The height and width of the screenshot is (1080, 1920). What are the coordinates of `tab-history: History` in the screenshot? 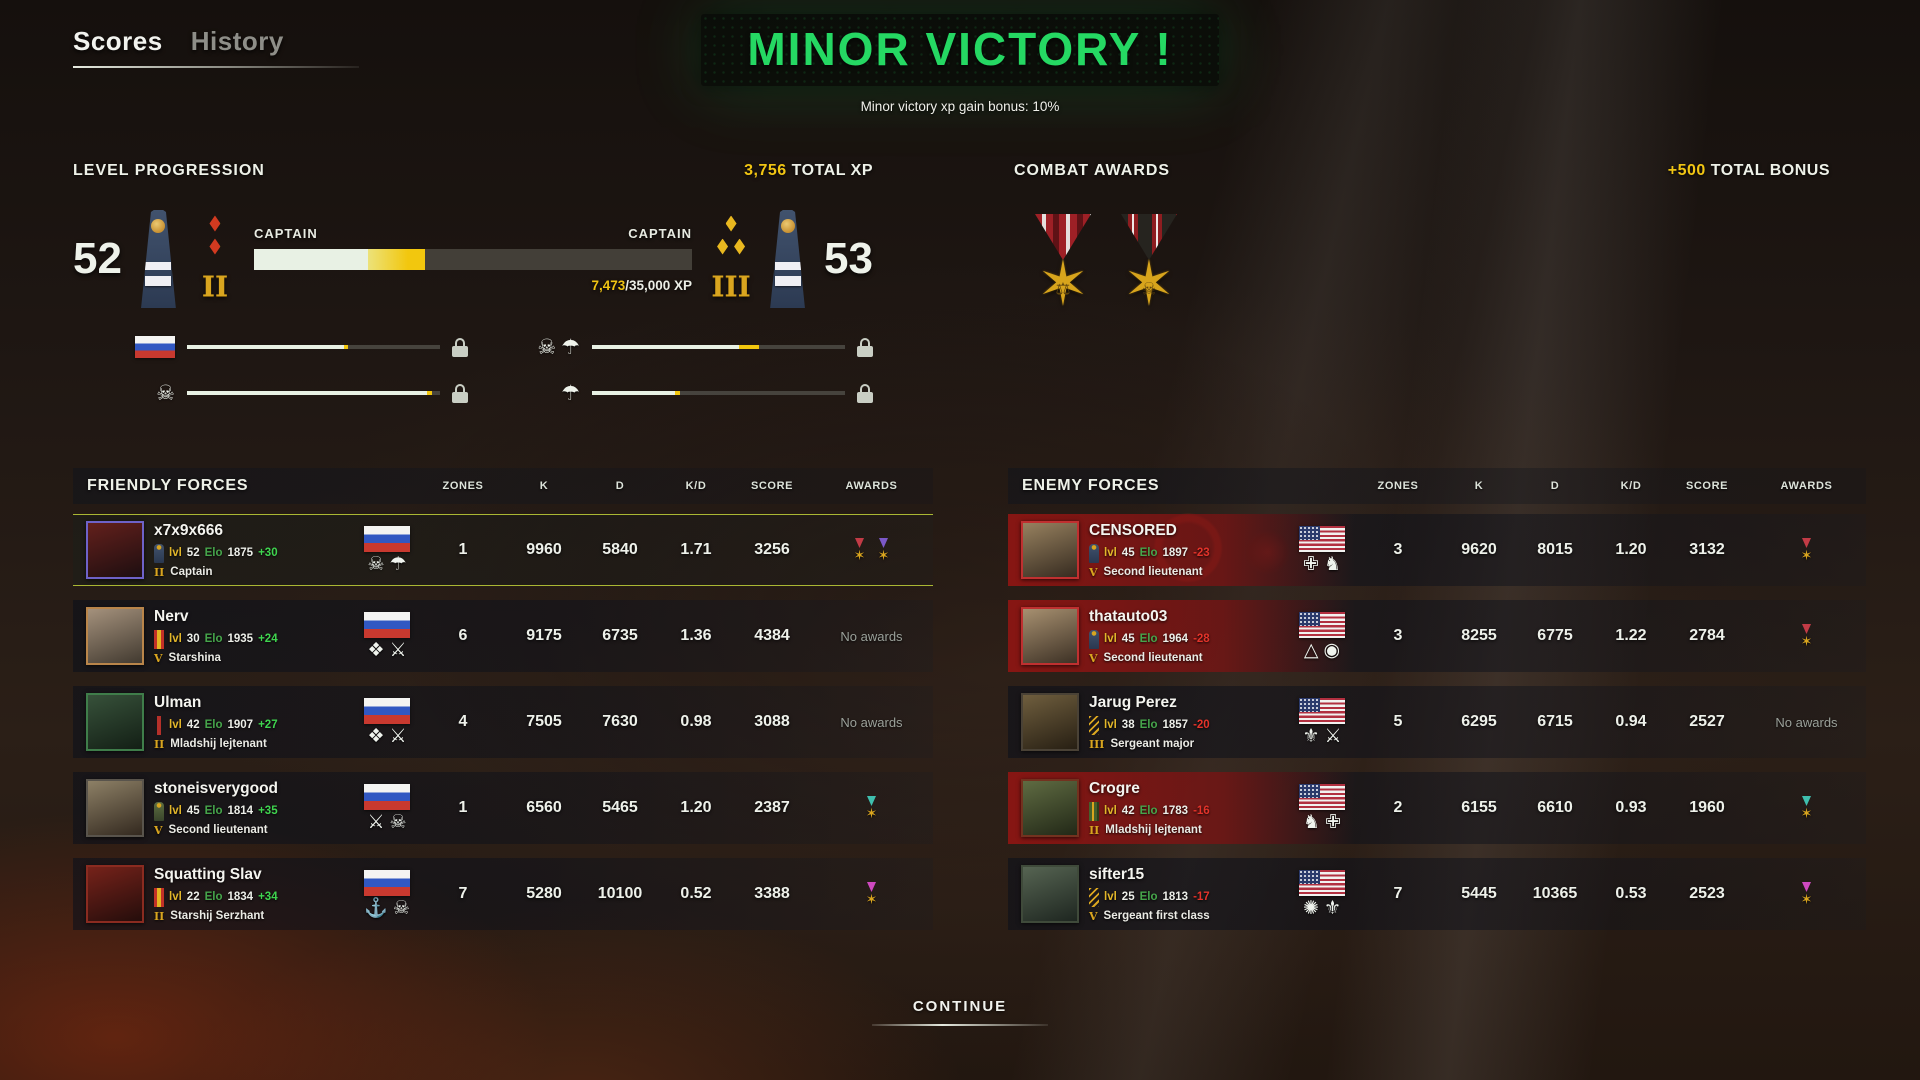 It's located at (237, 41).